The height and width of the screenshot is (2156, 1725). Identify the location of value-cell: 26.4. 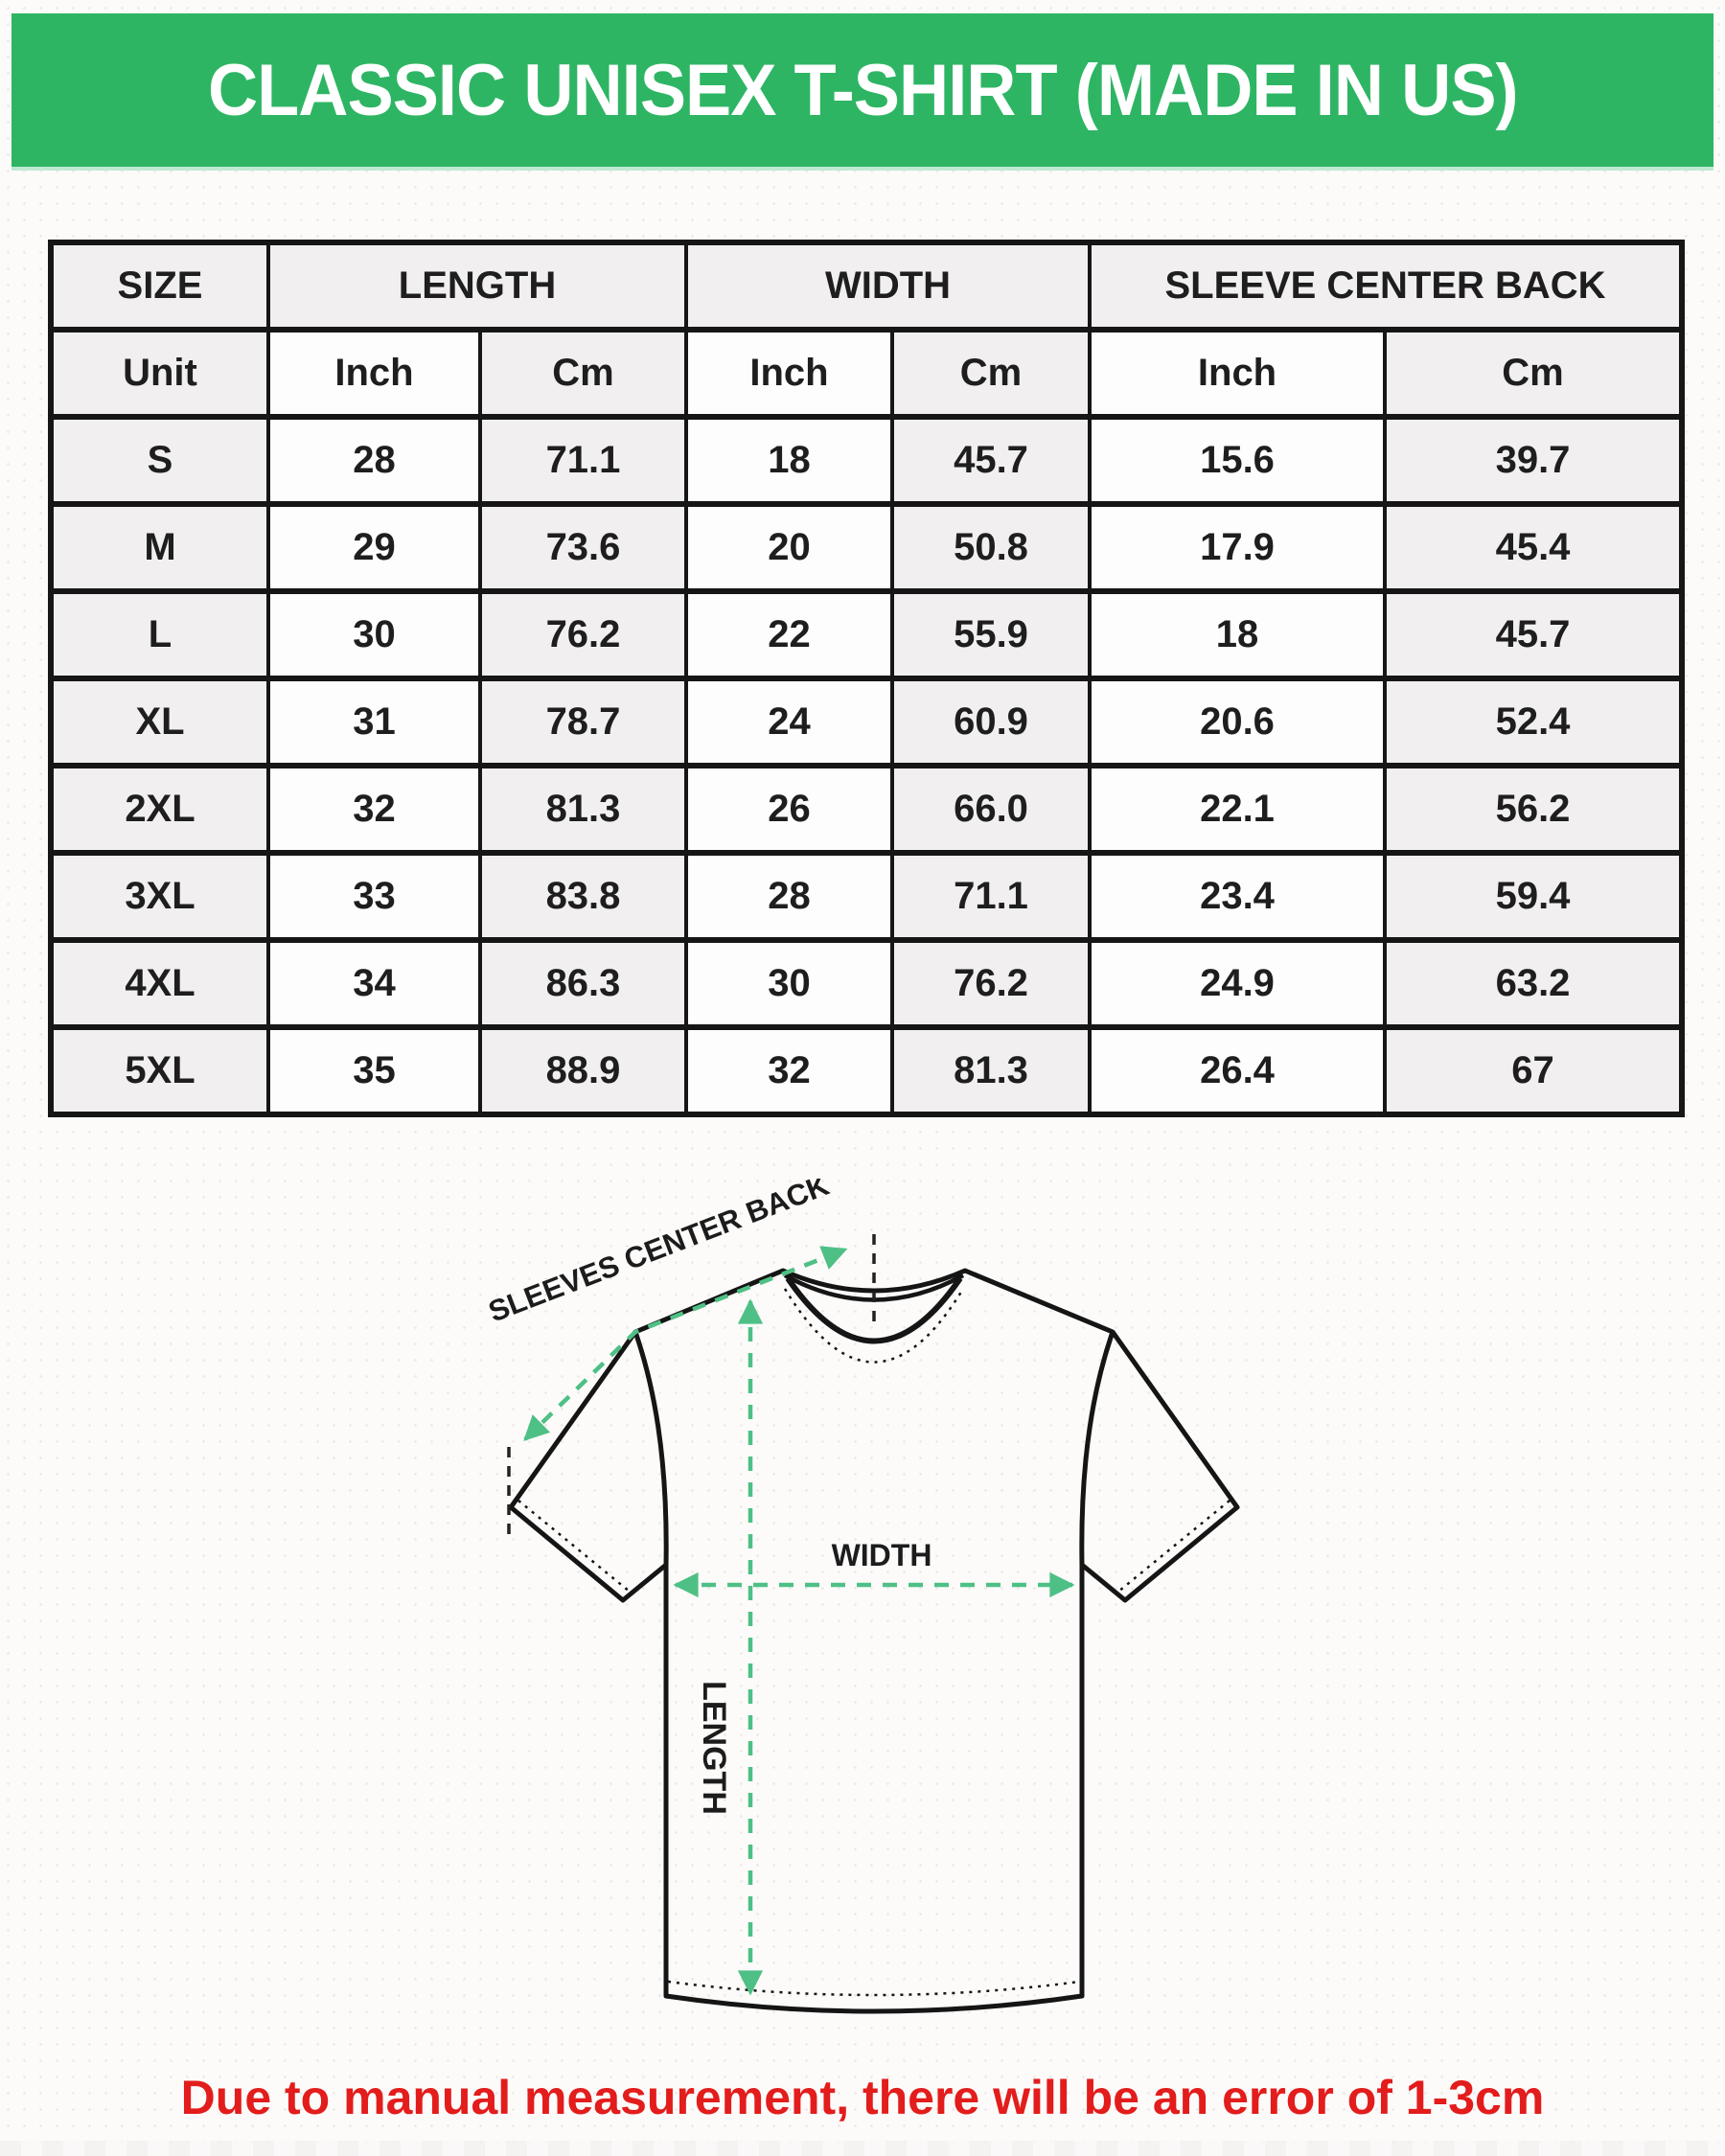
(1238, 1070).